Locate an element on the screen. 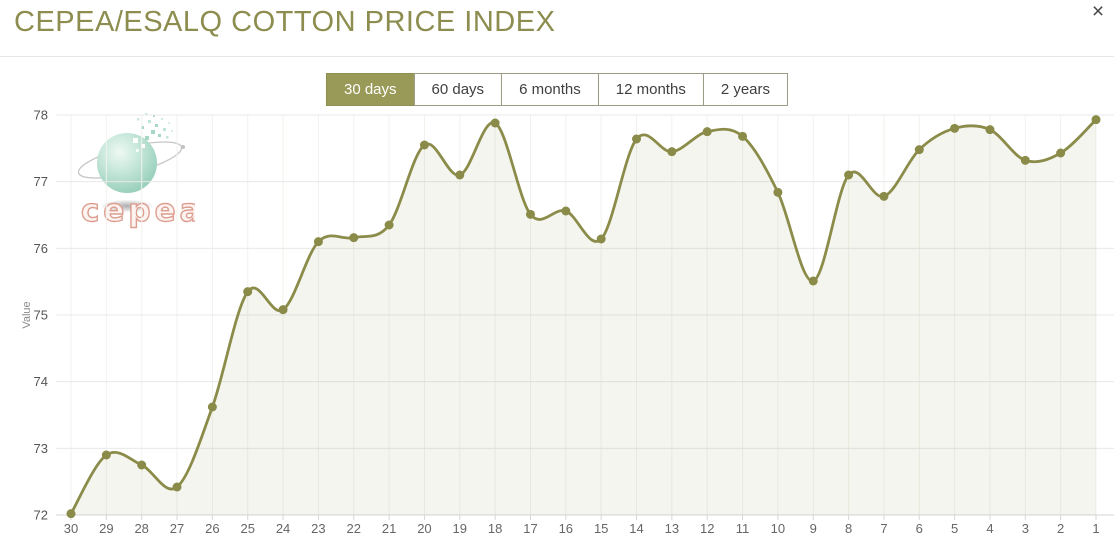  x-axis-label: 28 is located at coordinates (141, 528).